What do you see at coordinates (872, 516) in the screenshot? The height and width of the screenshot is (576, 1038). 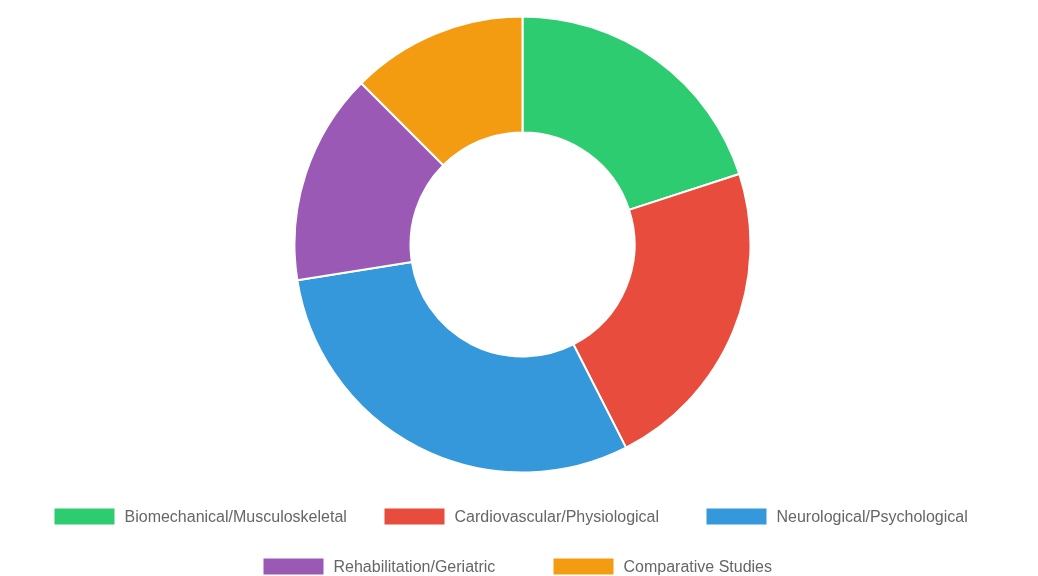 I see `legend-label: Neurological/Psychological` at bounding box center [872, 516].